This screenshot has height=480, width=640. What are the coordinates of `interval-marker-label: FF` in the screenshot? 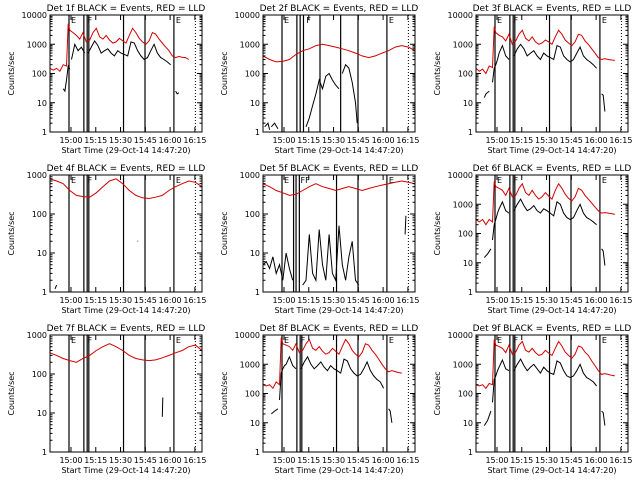 It's located at (306, 180).